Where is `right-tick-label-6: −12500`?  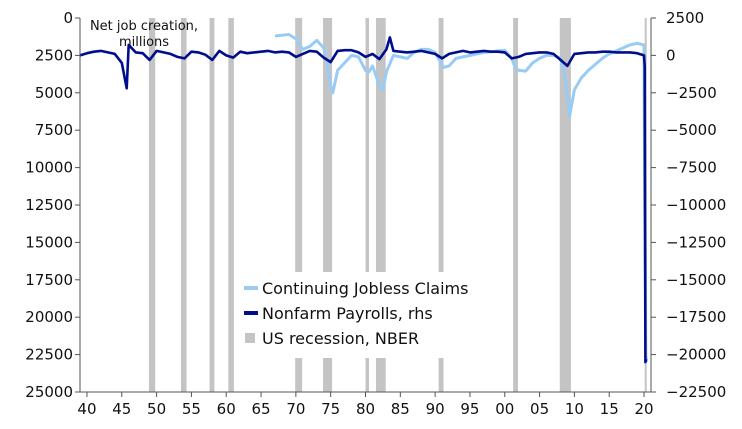
right-tick-label-6: −12500 is located at coordinates (696, 242).